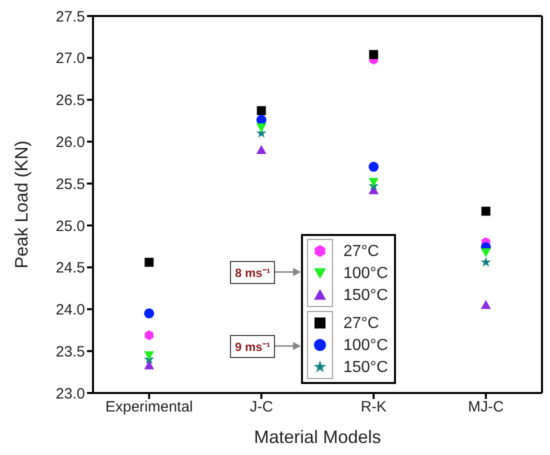 This screenshot has height=455, width=550. I want to click on y-tick-label: 26.5, so click(70, 101).